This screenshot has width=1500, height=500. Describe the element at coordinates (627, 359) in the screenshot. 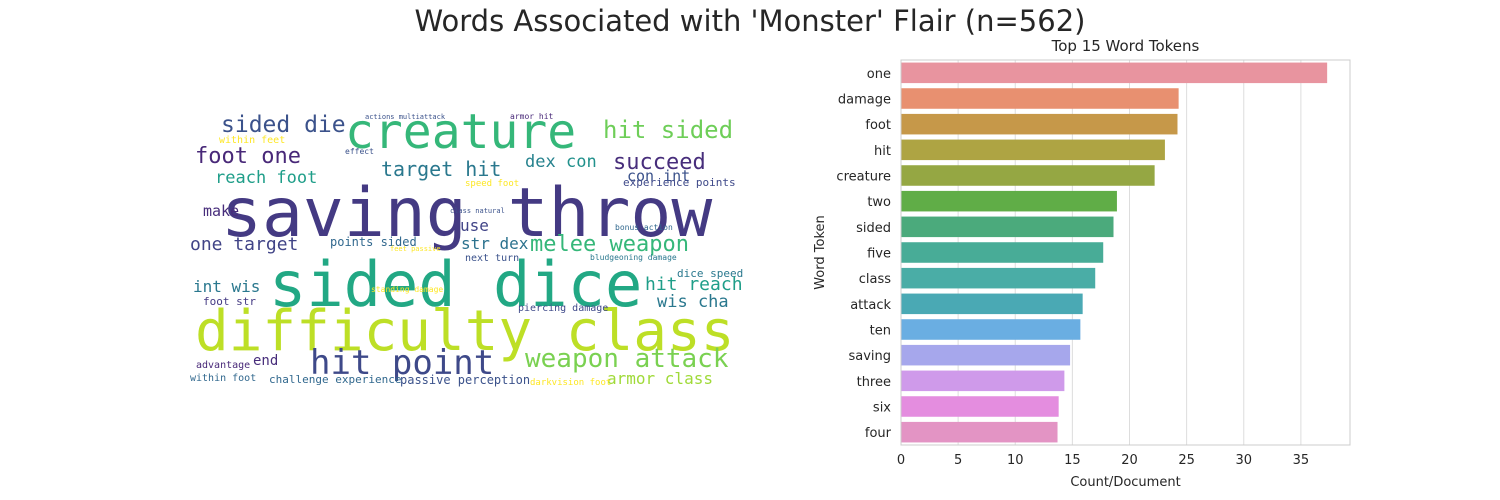

I see `cloud-word: weapon attack` at that location.